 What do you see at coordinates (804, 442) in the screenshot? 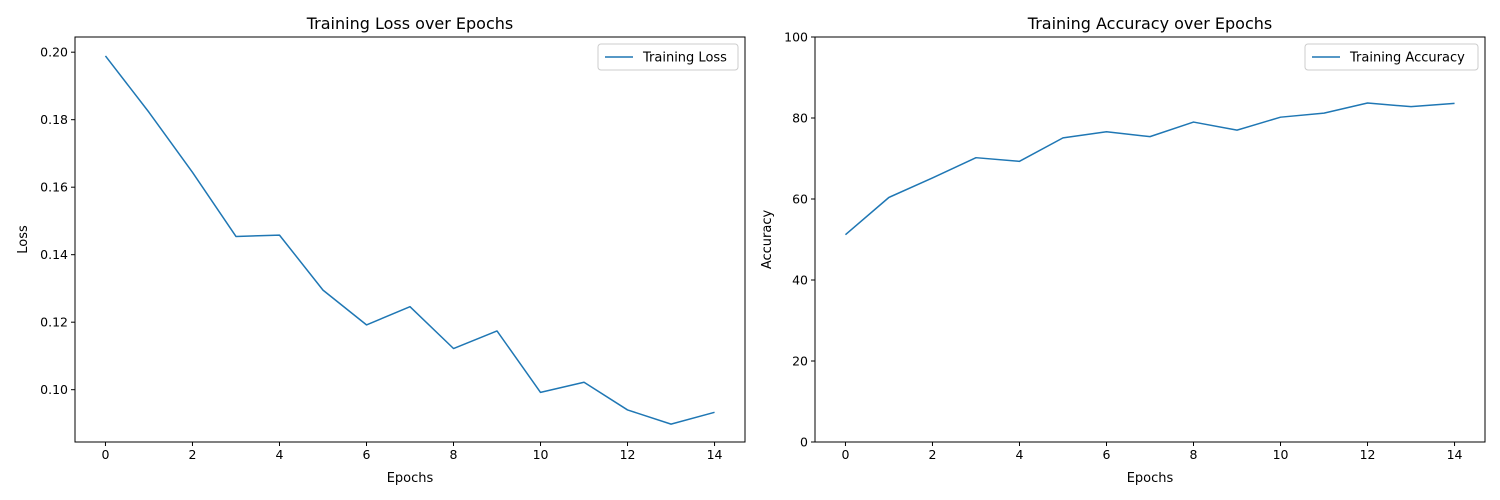
I see `accuracy-y-tick-label: 0` at bounding box center [804, 442].